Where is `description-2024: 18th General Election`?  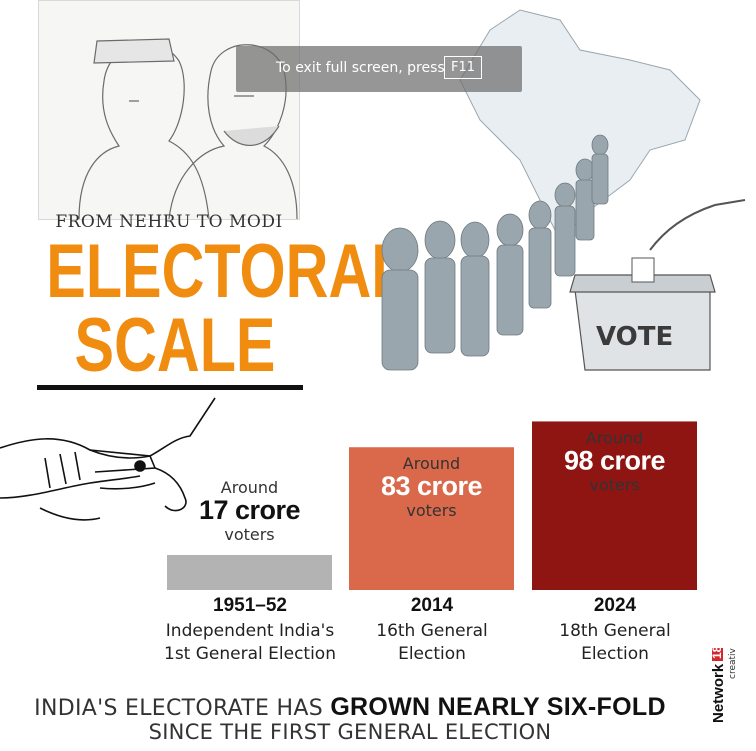
description-2024: 18th General Election is located at coordinates (615, 643).